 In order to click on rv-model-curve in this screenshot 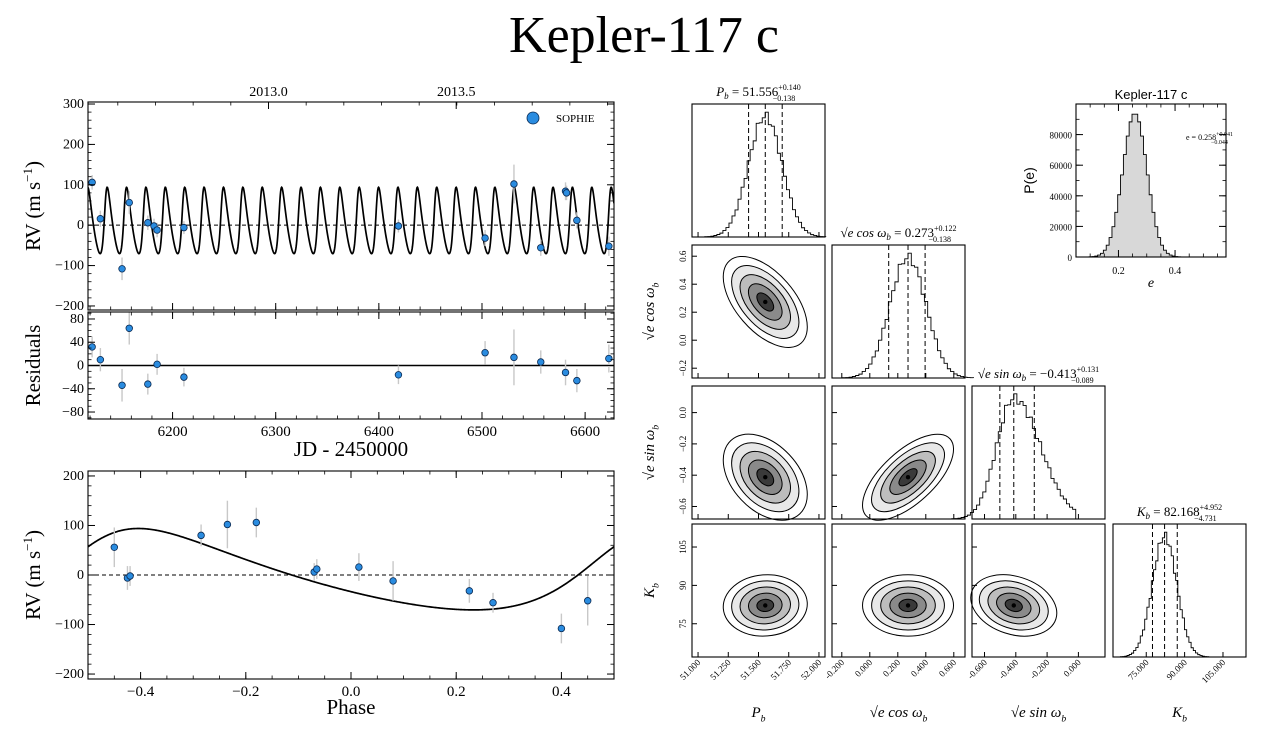, I will do `click(351, 220)`.